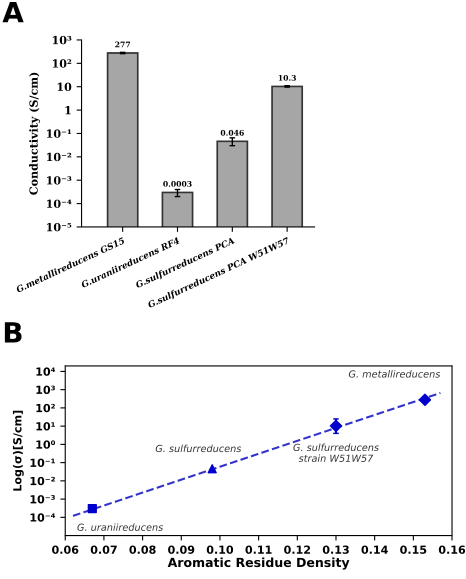 Image resolution: width=466 pixels, height=579 pixels. Describe the element at coordinates (13, 12) in the screenshot. I see `chart-title: A` at that location.